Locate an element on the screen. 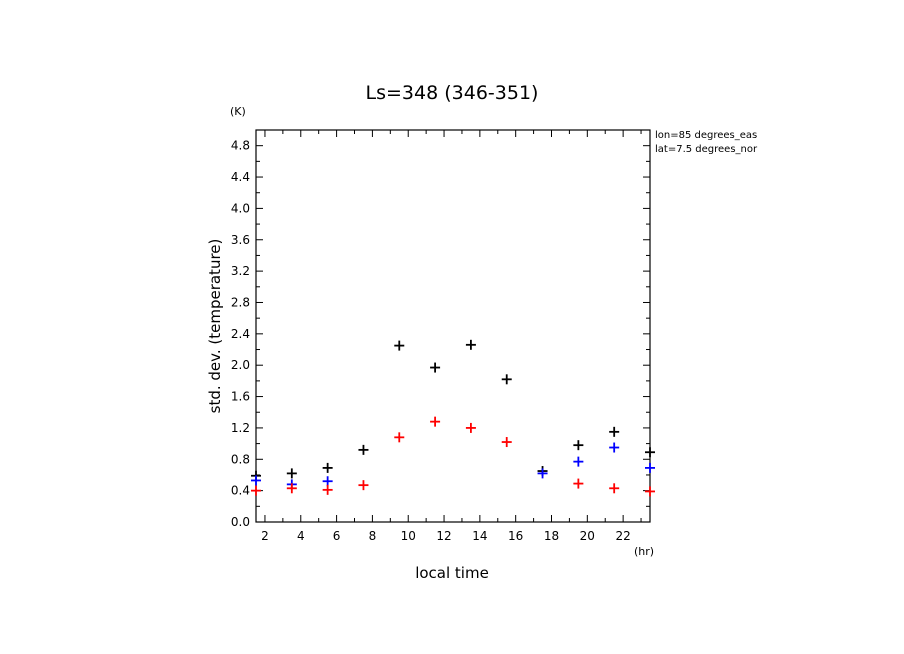 The width and height of the screenshot is (904, 654). y-tick-label: 2.4 is located at coordinates (240, 334).